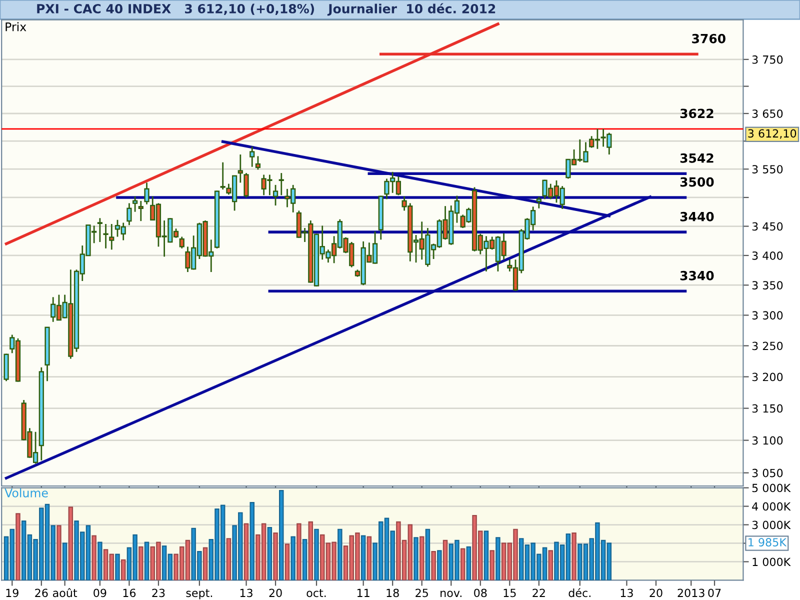 This screenshot has height=600, width=800. Describe the element at coordinates (697, 217) in the screenshot. I see `series-label: 3440` at that location.